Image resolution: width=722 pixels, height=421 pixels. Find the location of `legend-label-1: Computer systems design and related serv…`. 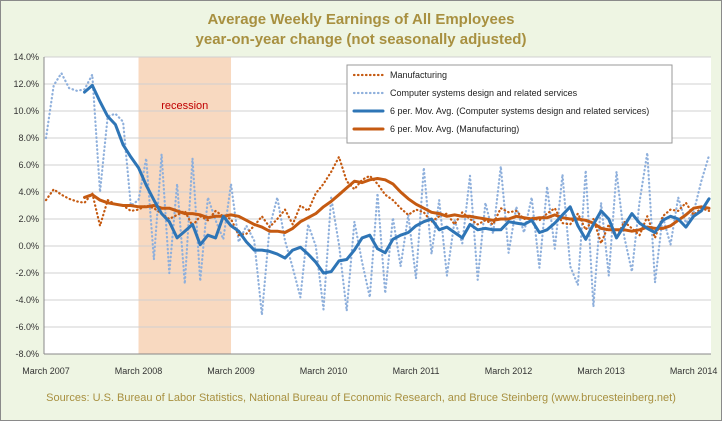

legend-label-1: Computer systems design and related serv… is located at coordinates (484, 93).